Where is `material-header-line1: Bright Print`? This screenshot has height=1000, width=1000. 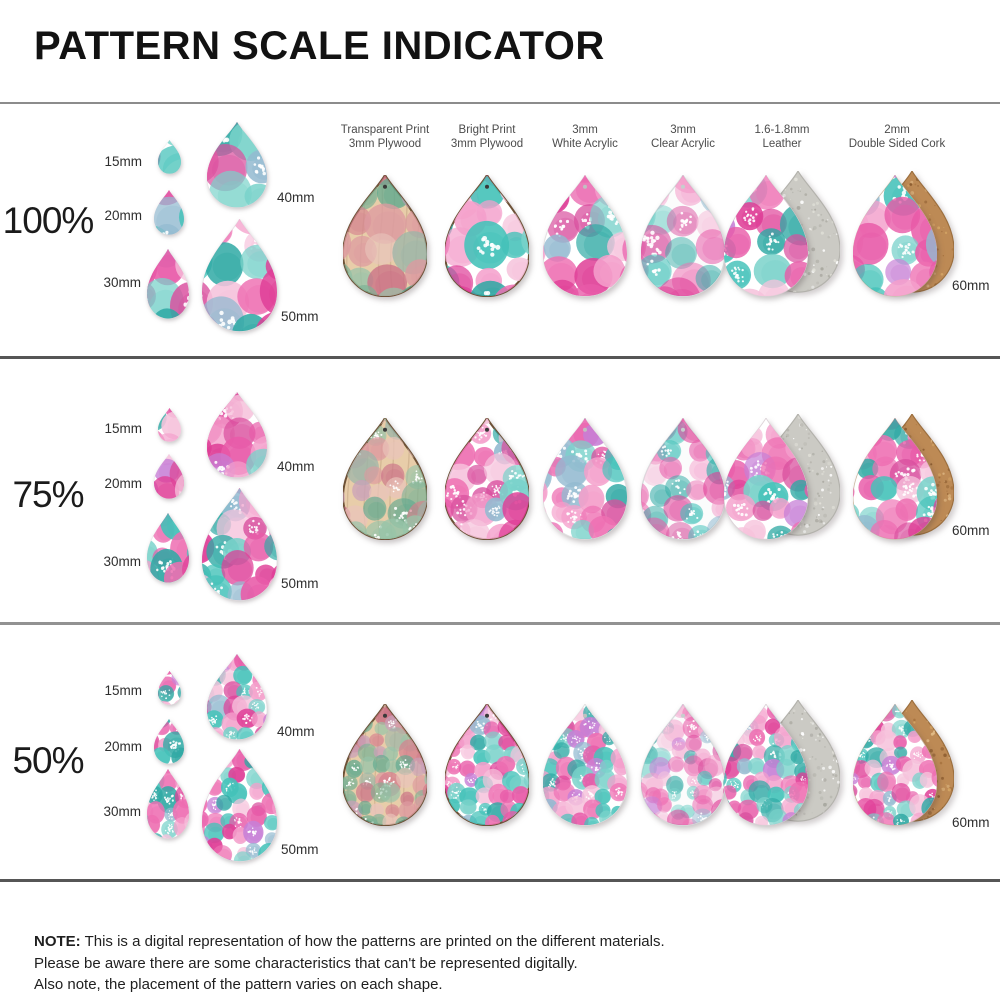 material-header-line1: Bright Print is located at coordinates (487, 130).